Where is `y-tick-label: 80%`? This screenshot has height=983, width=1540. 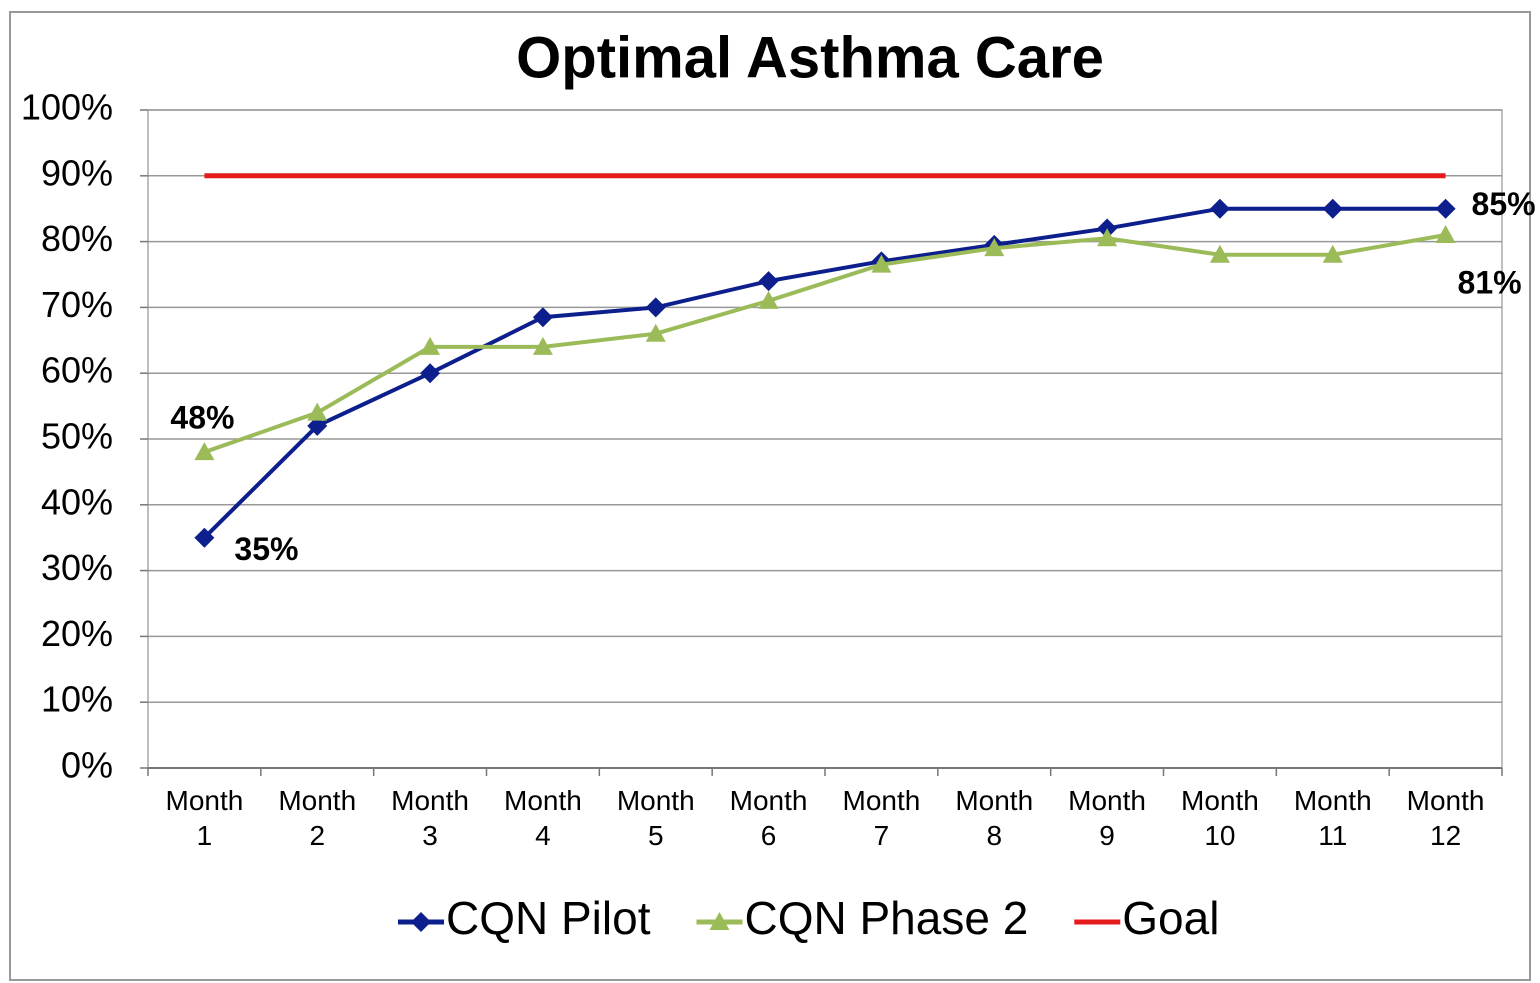
y-tick-label: 80% is located at coordinates (77, 238).